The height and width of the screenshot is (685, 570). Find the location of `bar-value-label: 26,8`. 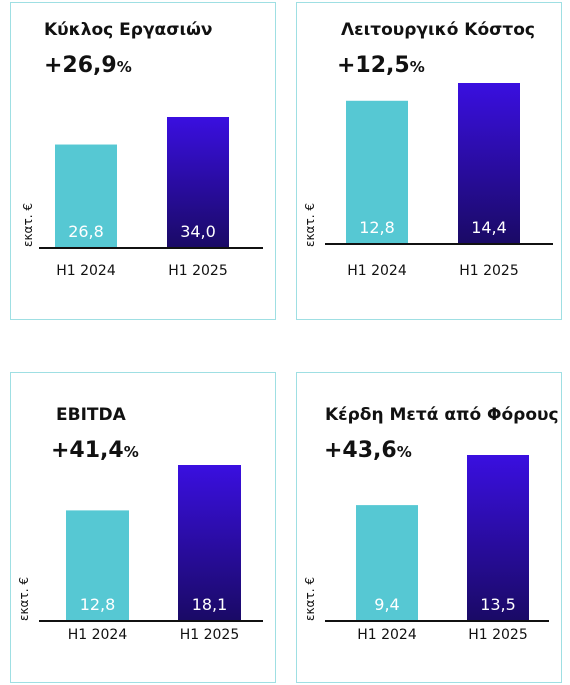

bar-value-label: 26,8 is located at coordinates (86, 231).